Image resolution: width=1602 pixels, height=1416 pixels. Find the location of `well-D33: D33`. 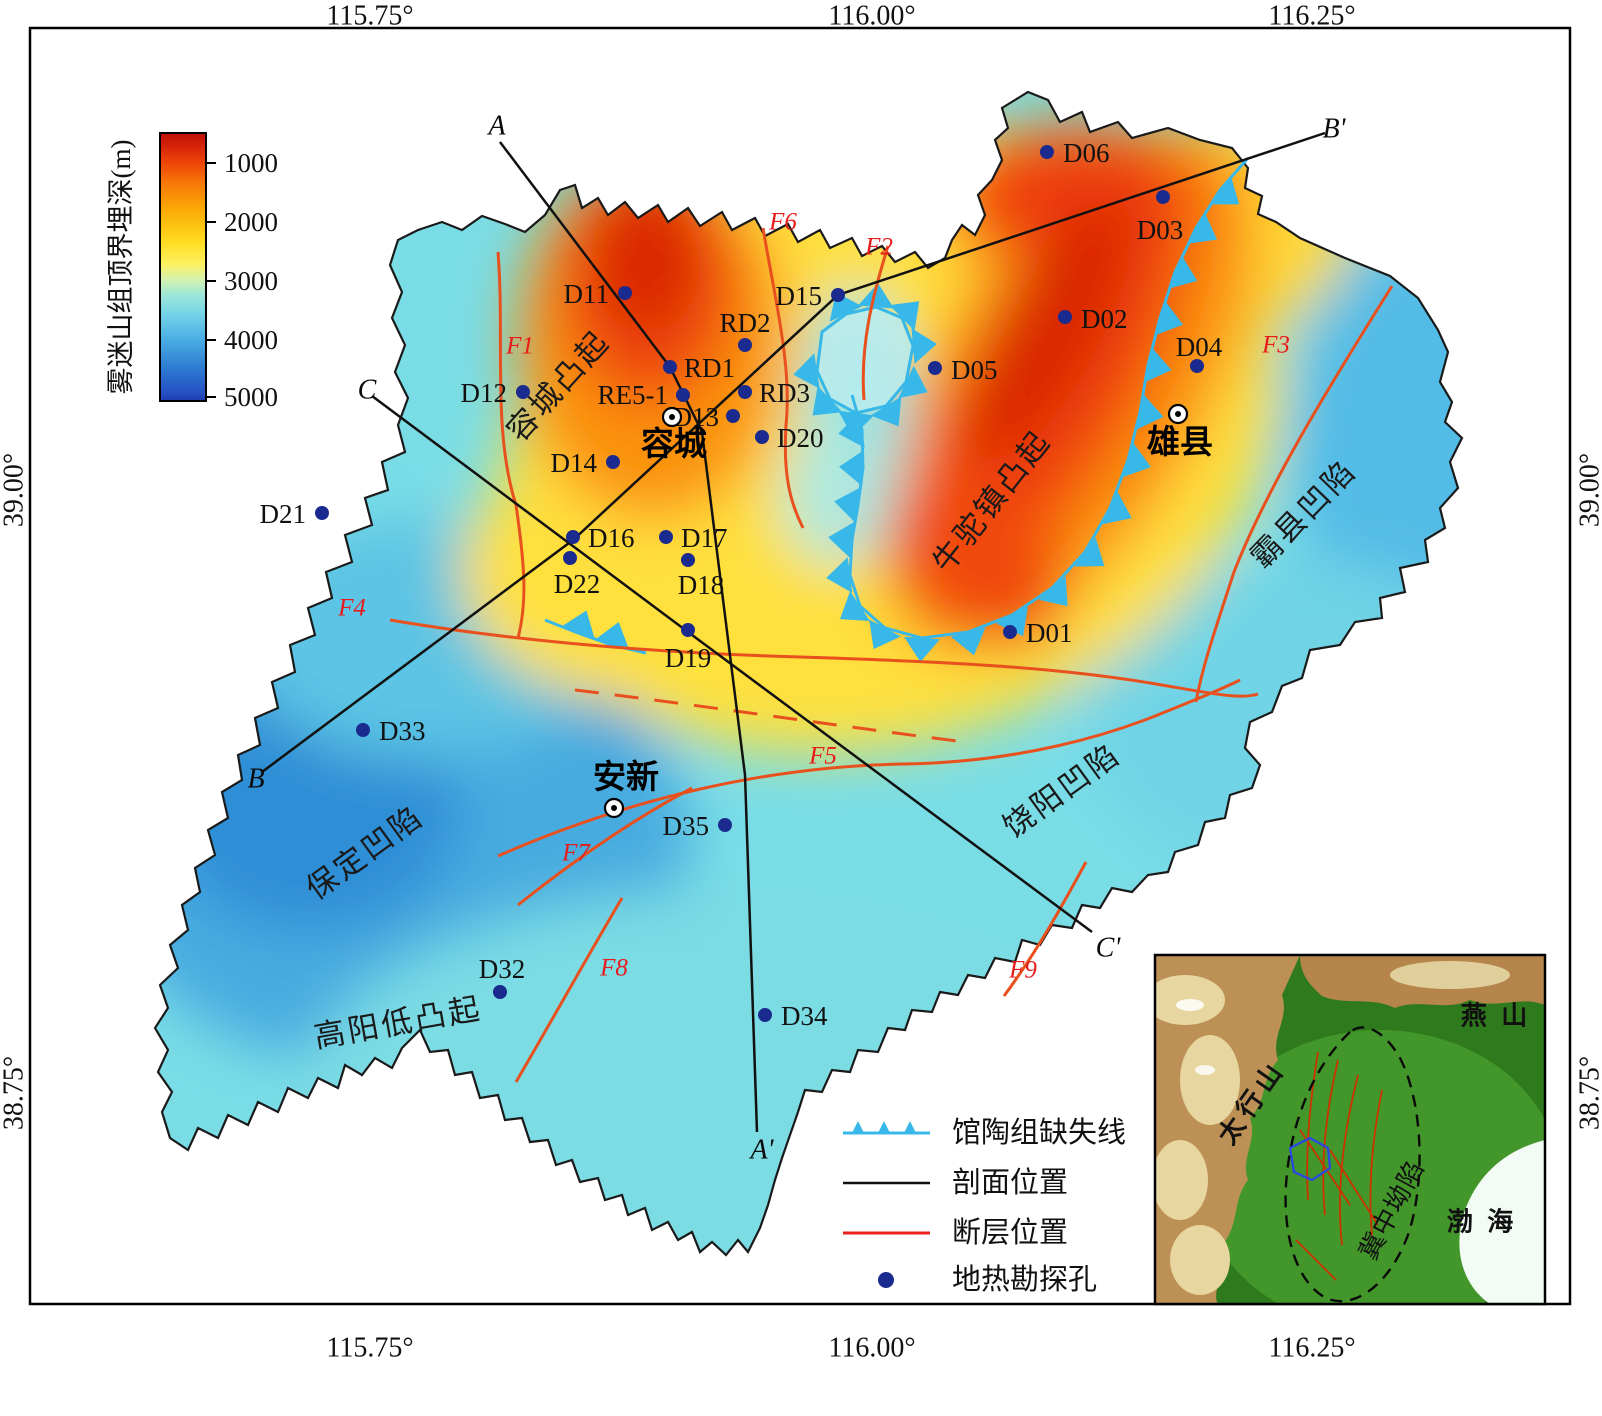

well-D33: D33 is located at coordinates (391, 731).